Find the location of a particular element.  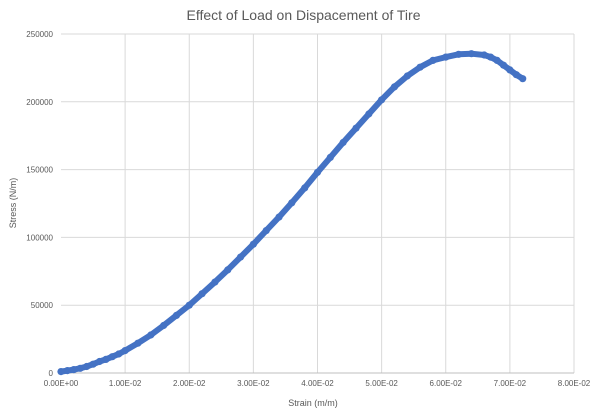

y-axis-title: Stress (N/m) is located at coordinates (13, 203).